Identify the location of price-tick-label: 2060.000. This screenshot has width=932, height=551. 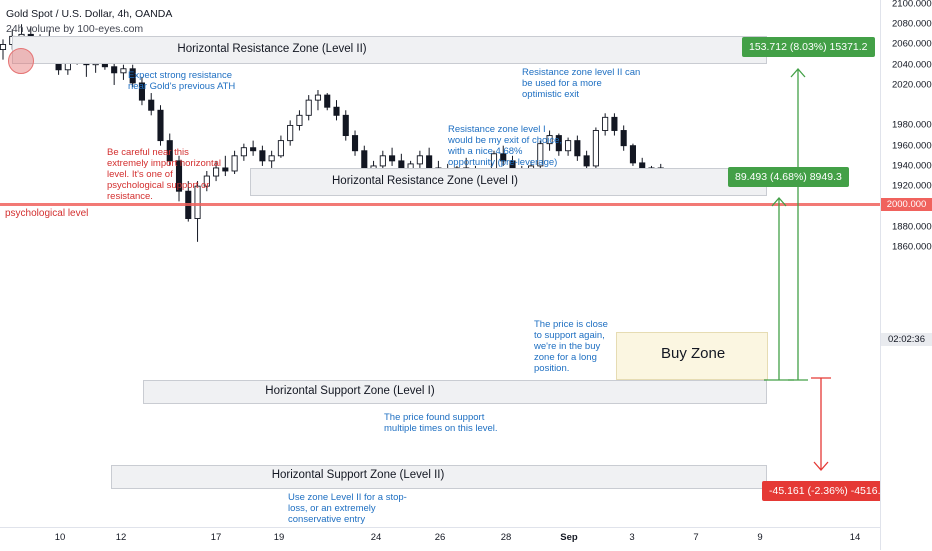
(912, 44).